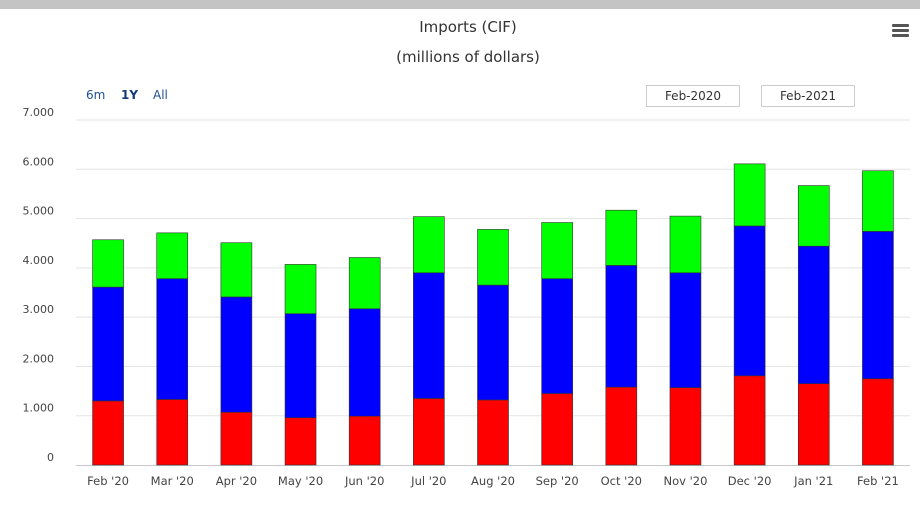  I want to click on x-tick-label: Jul '20, so click(428, 481).